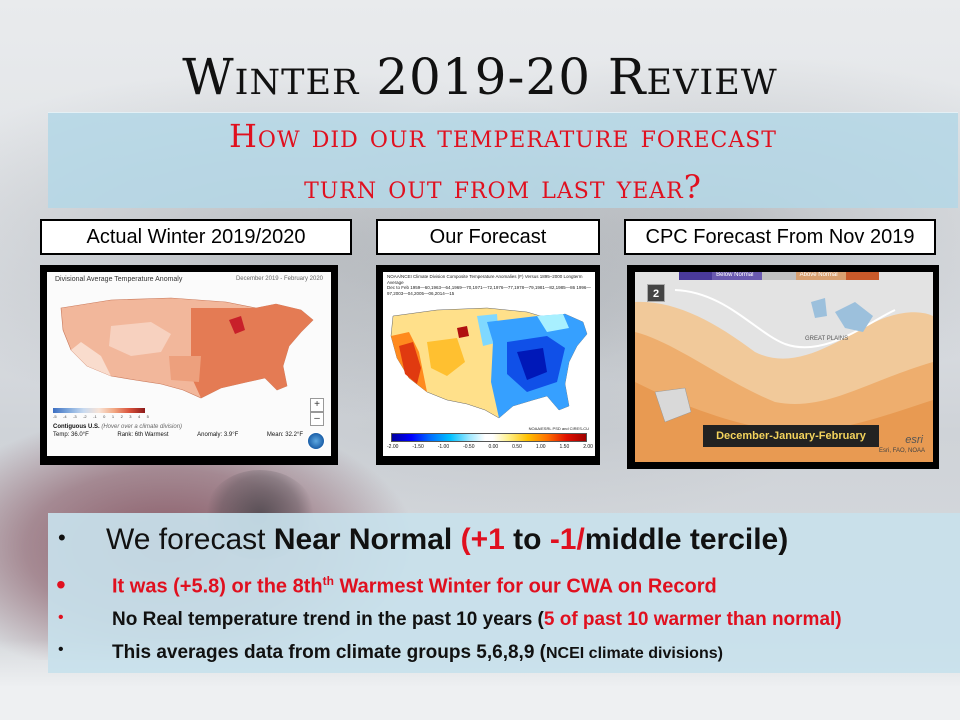  Describe the element at coordinates (503, 187) in the screenshot. I see `subtitle-line-2: turn out from last year?` at that location.